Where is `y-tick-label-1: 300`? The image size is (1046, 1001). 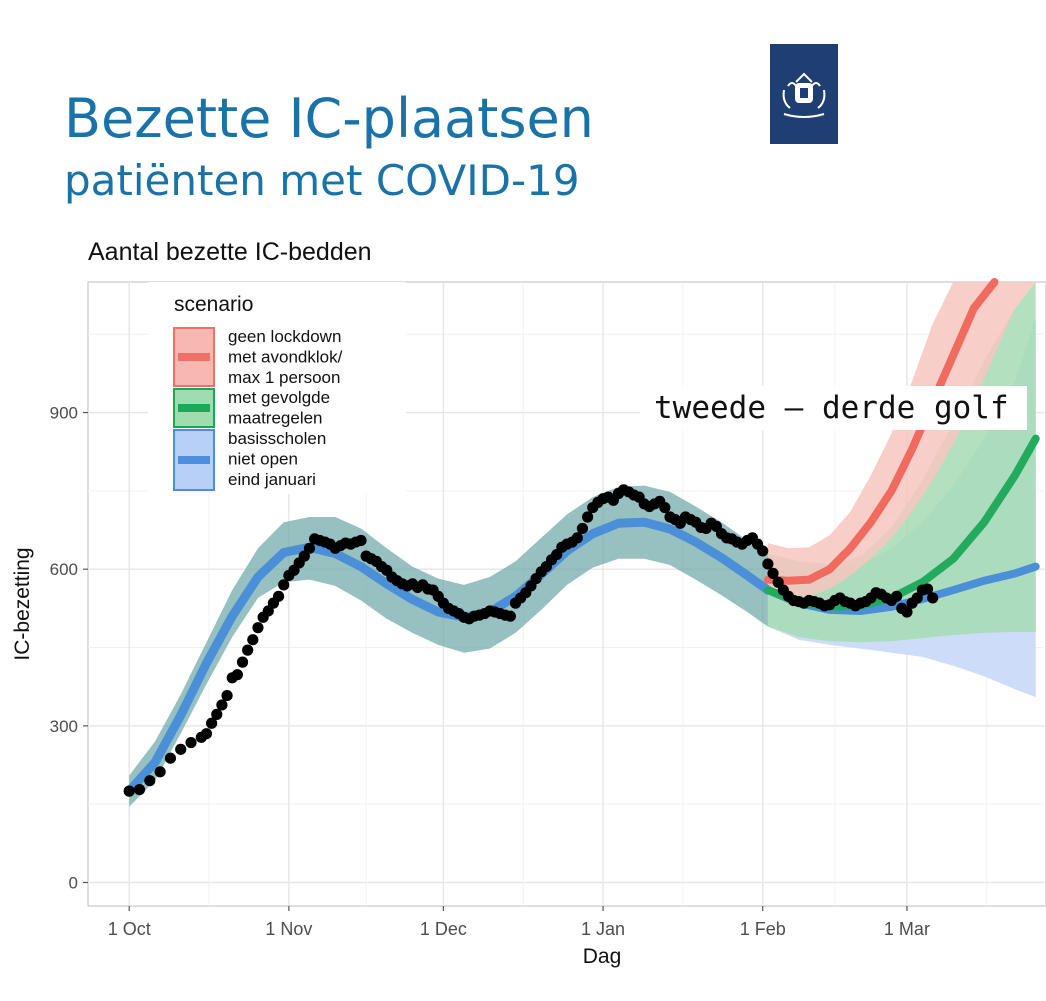 y-tick-label-1: 300 is located at coordinates (64, 726).